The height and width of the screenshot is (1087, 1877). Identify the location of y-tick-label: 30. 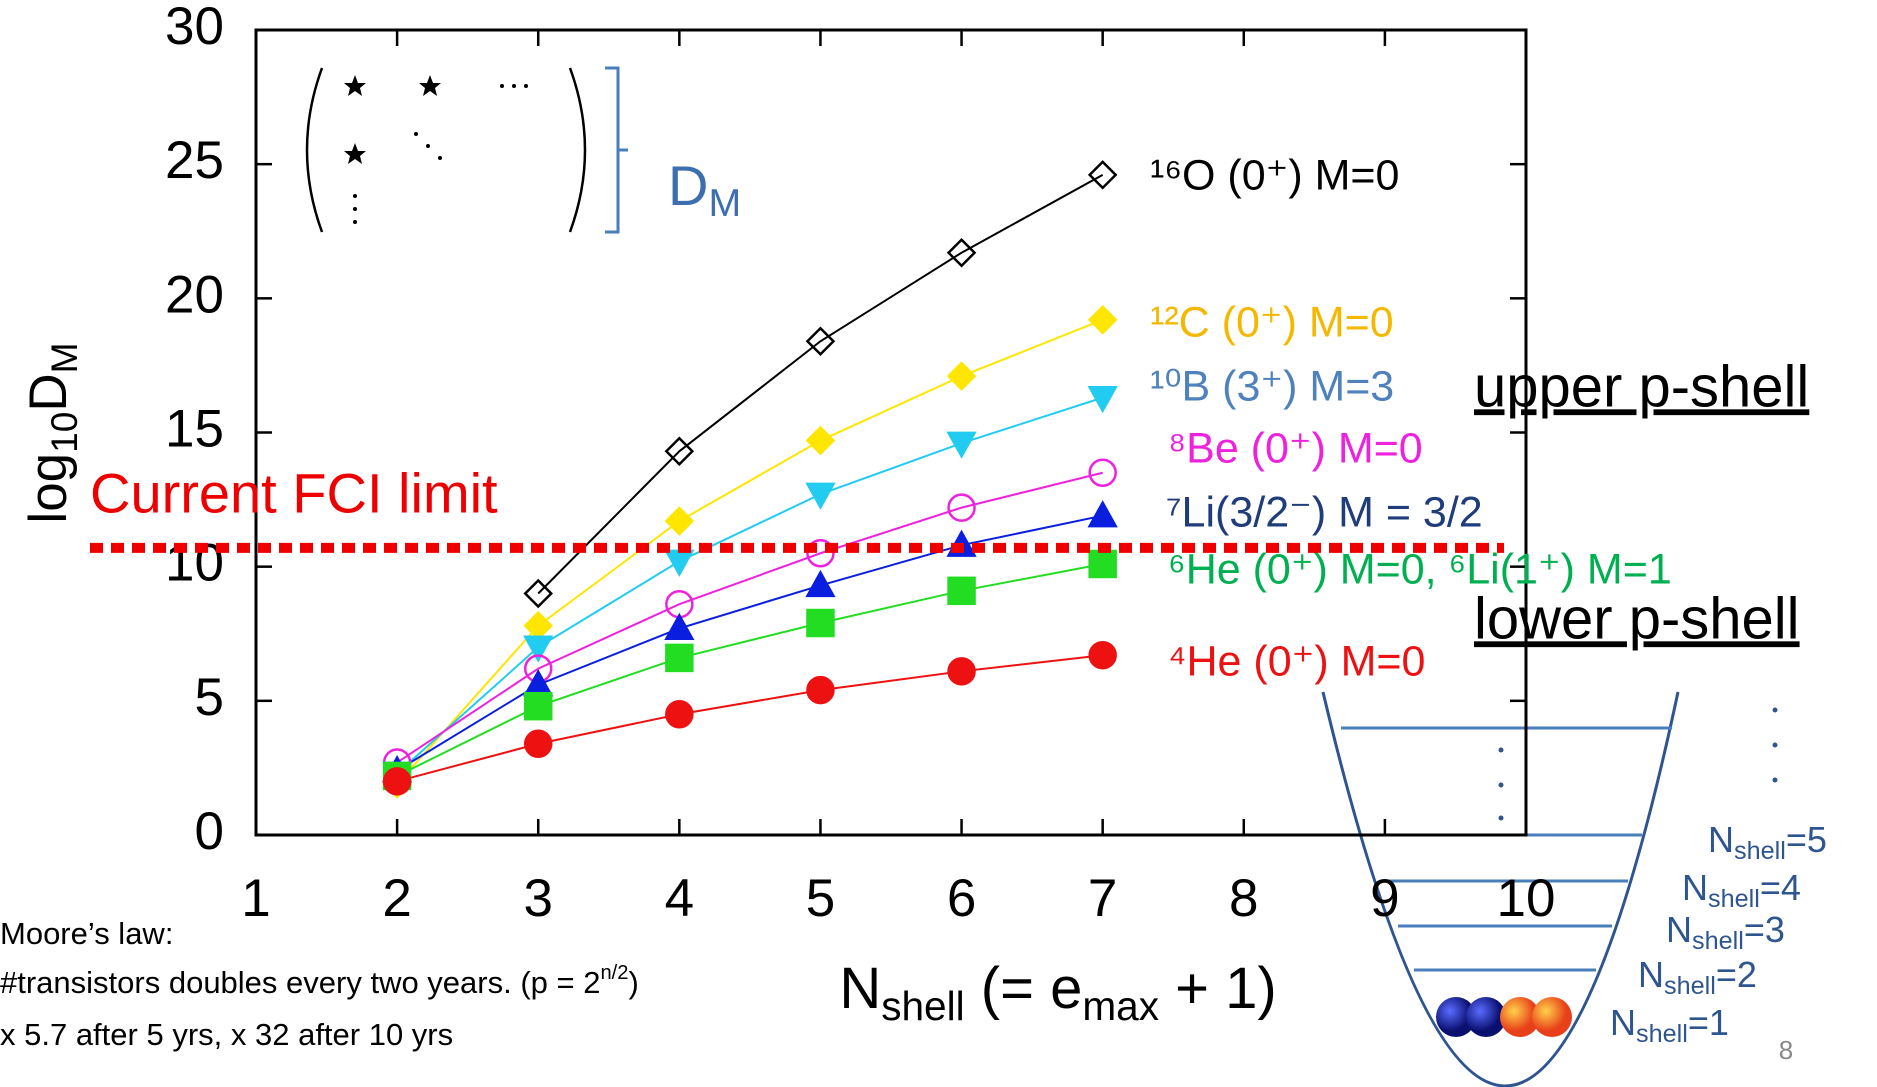
(194, 28).